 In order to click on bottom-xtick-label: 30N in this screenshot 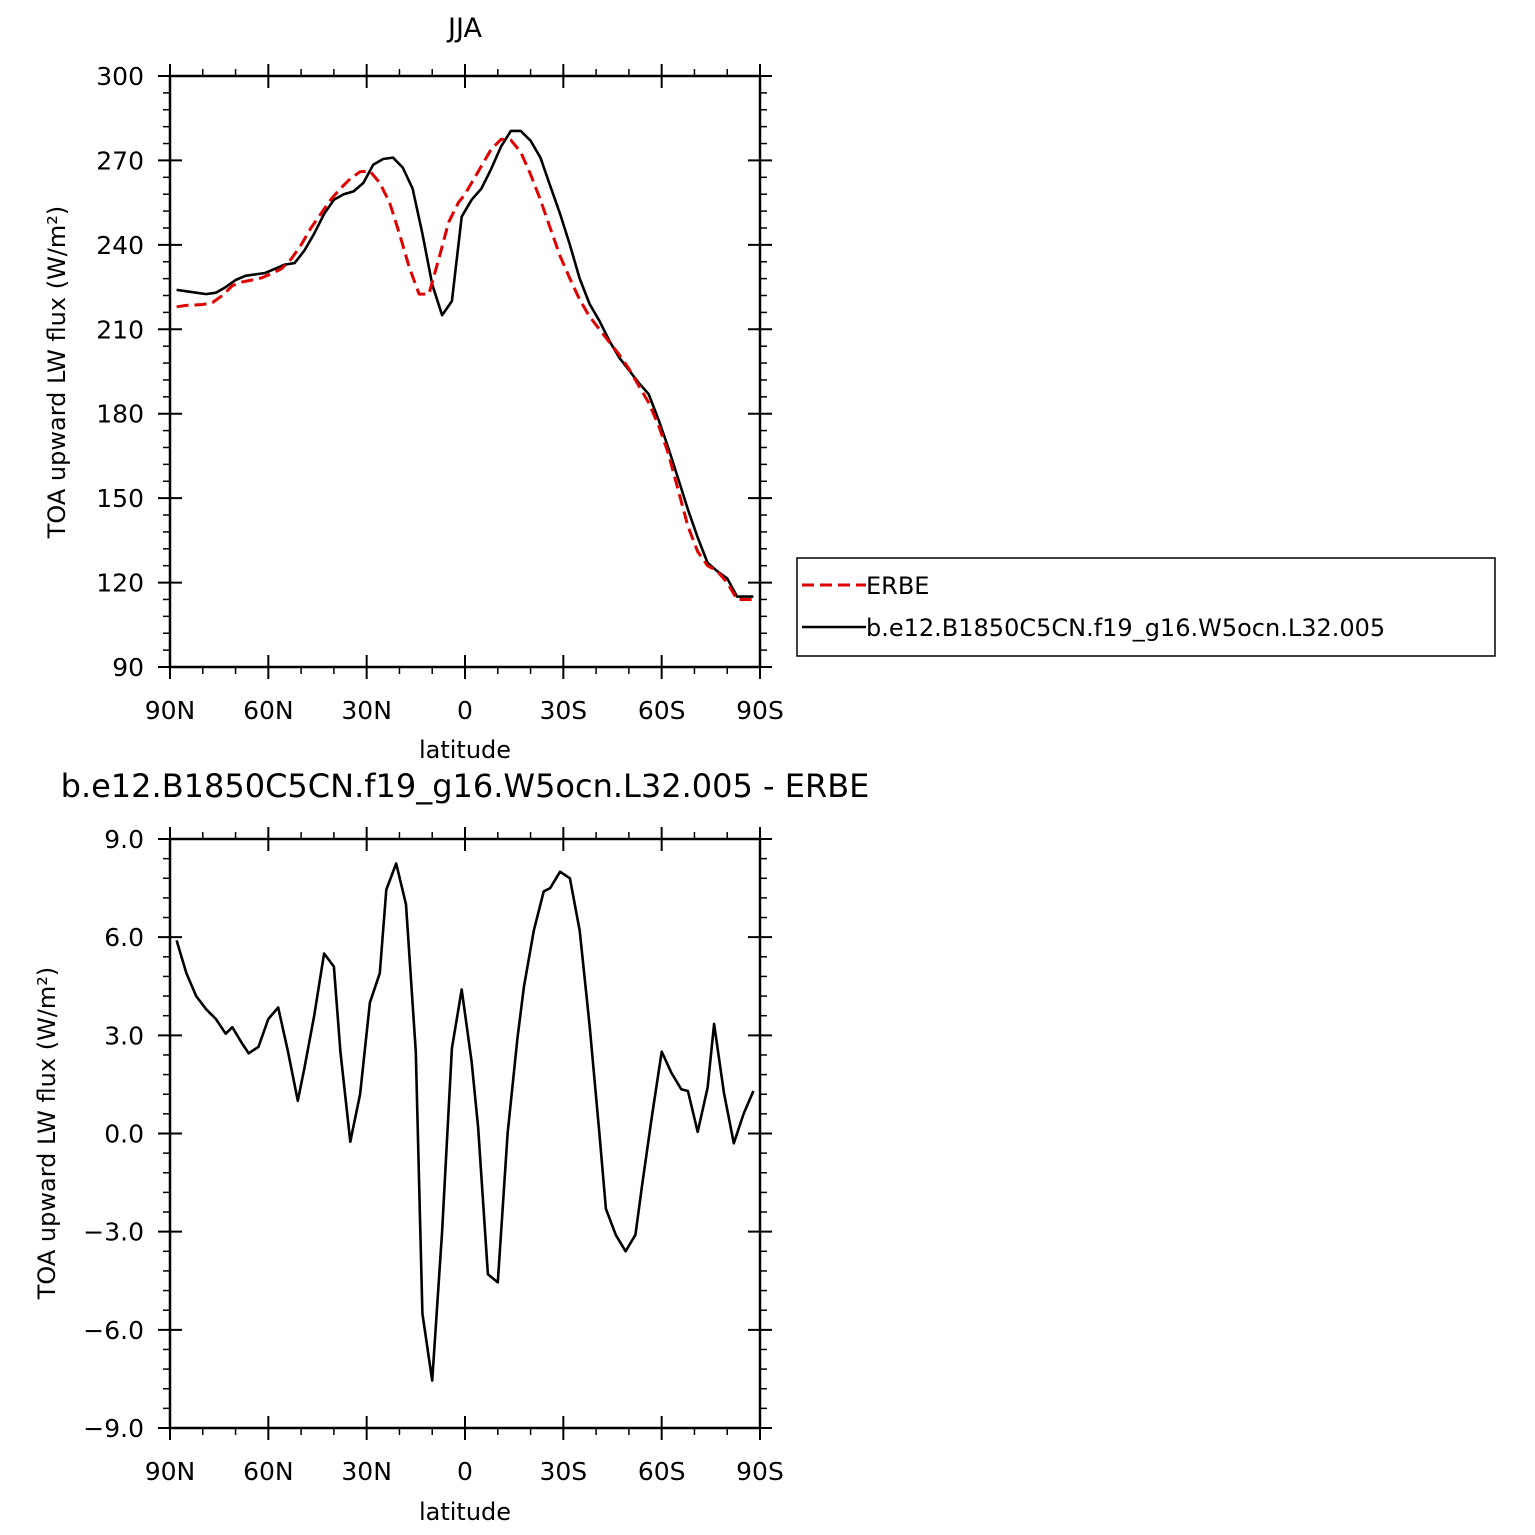, I will do `click(366, 1471)`.